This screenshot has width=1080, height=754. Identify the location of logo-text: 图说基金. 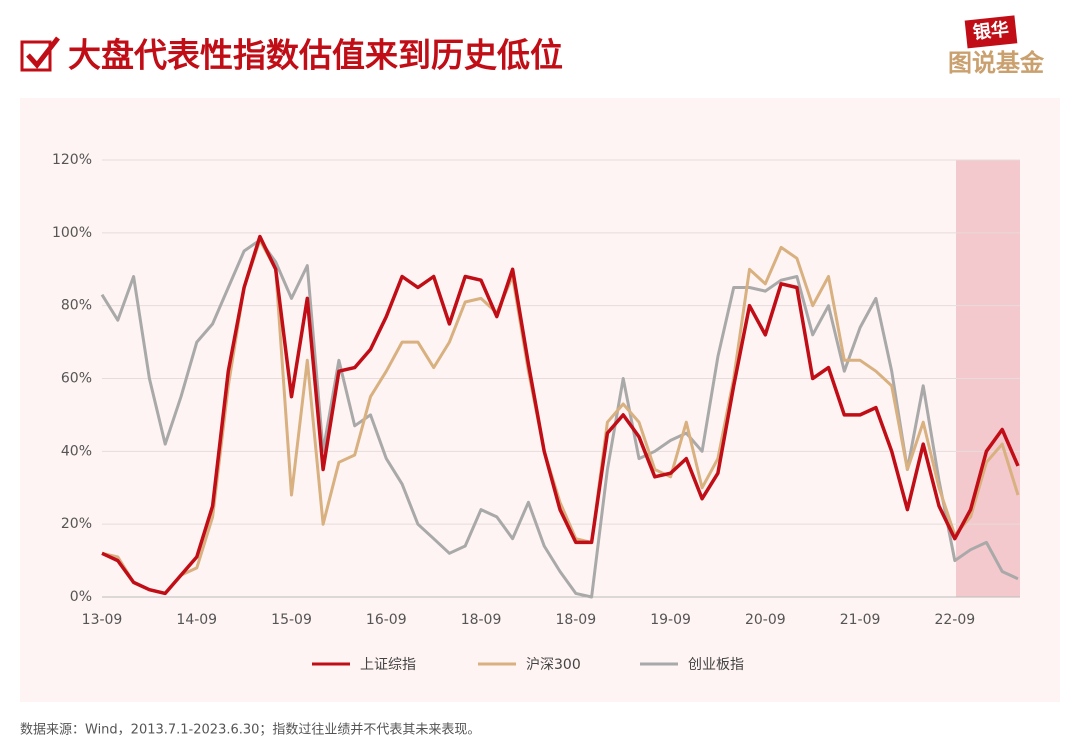
(996, 63).